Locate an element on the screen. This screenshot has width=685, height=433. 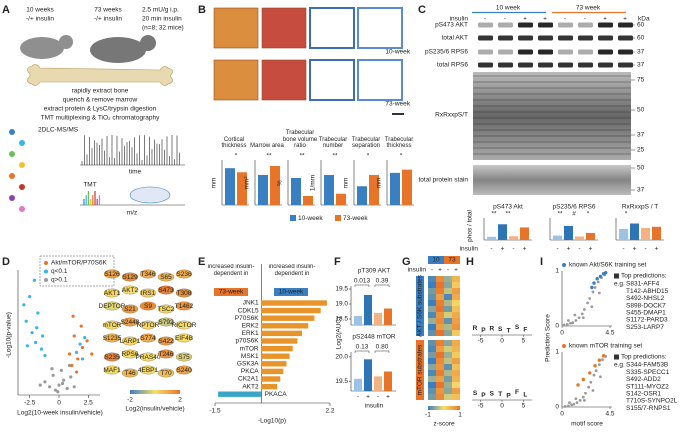
node-label: S75 is located at coordinates (184, 357).